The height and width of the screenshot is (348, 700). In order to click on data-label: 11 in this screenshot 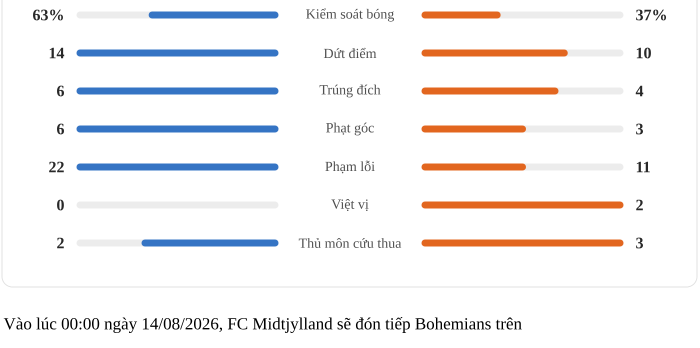, I will do `click(643, 167)`.